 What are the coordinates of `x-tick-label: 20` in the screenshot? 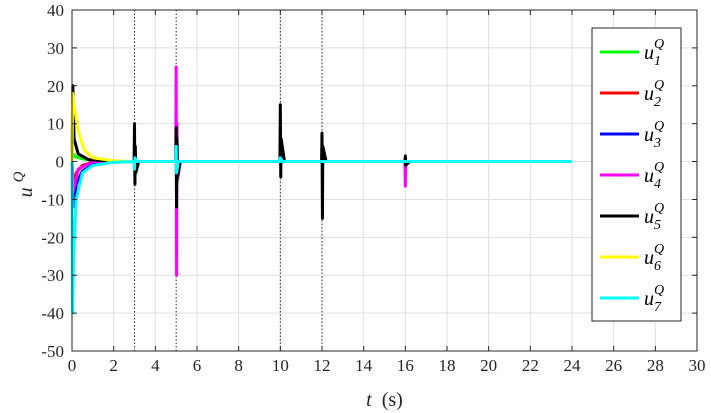 It's located at (488, 365).